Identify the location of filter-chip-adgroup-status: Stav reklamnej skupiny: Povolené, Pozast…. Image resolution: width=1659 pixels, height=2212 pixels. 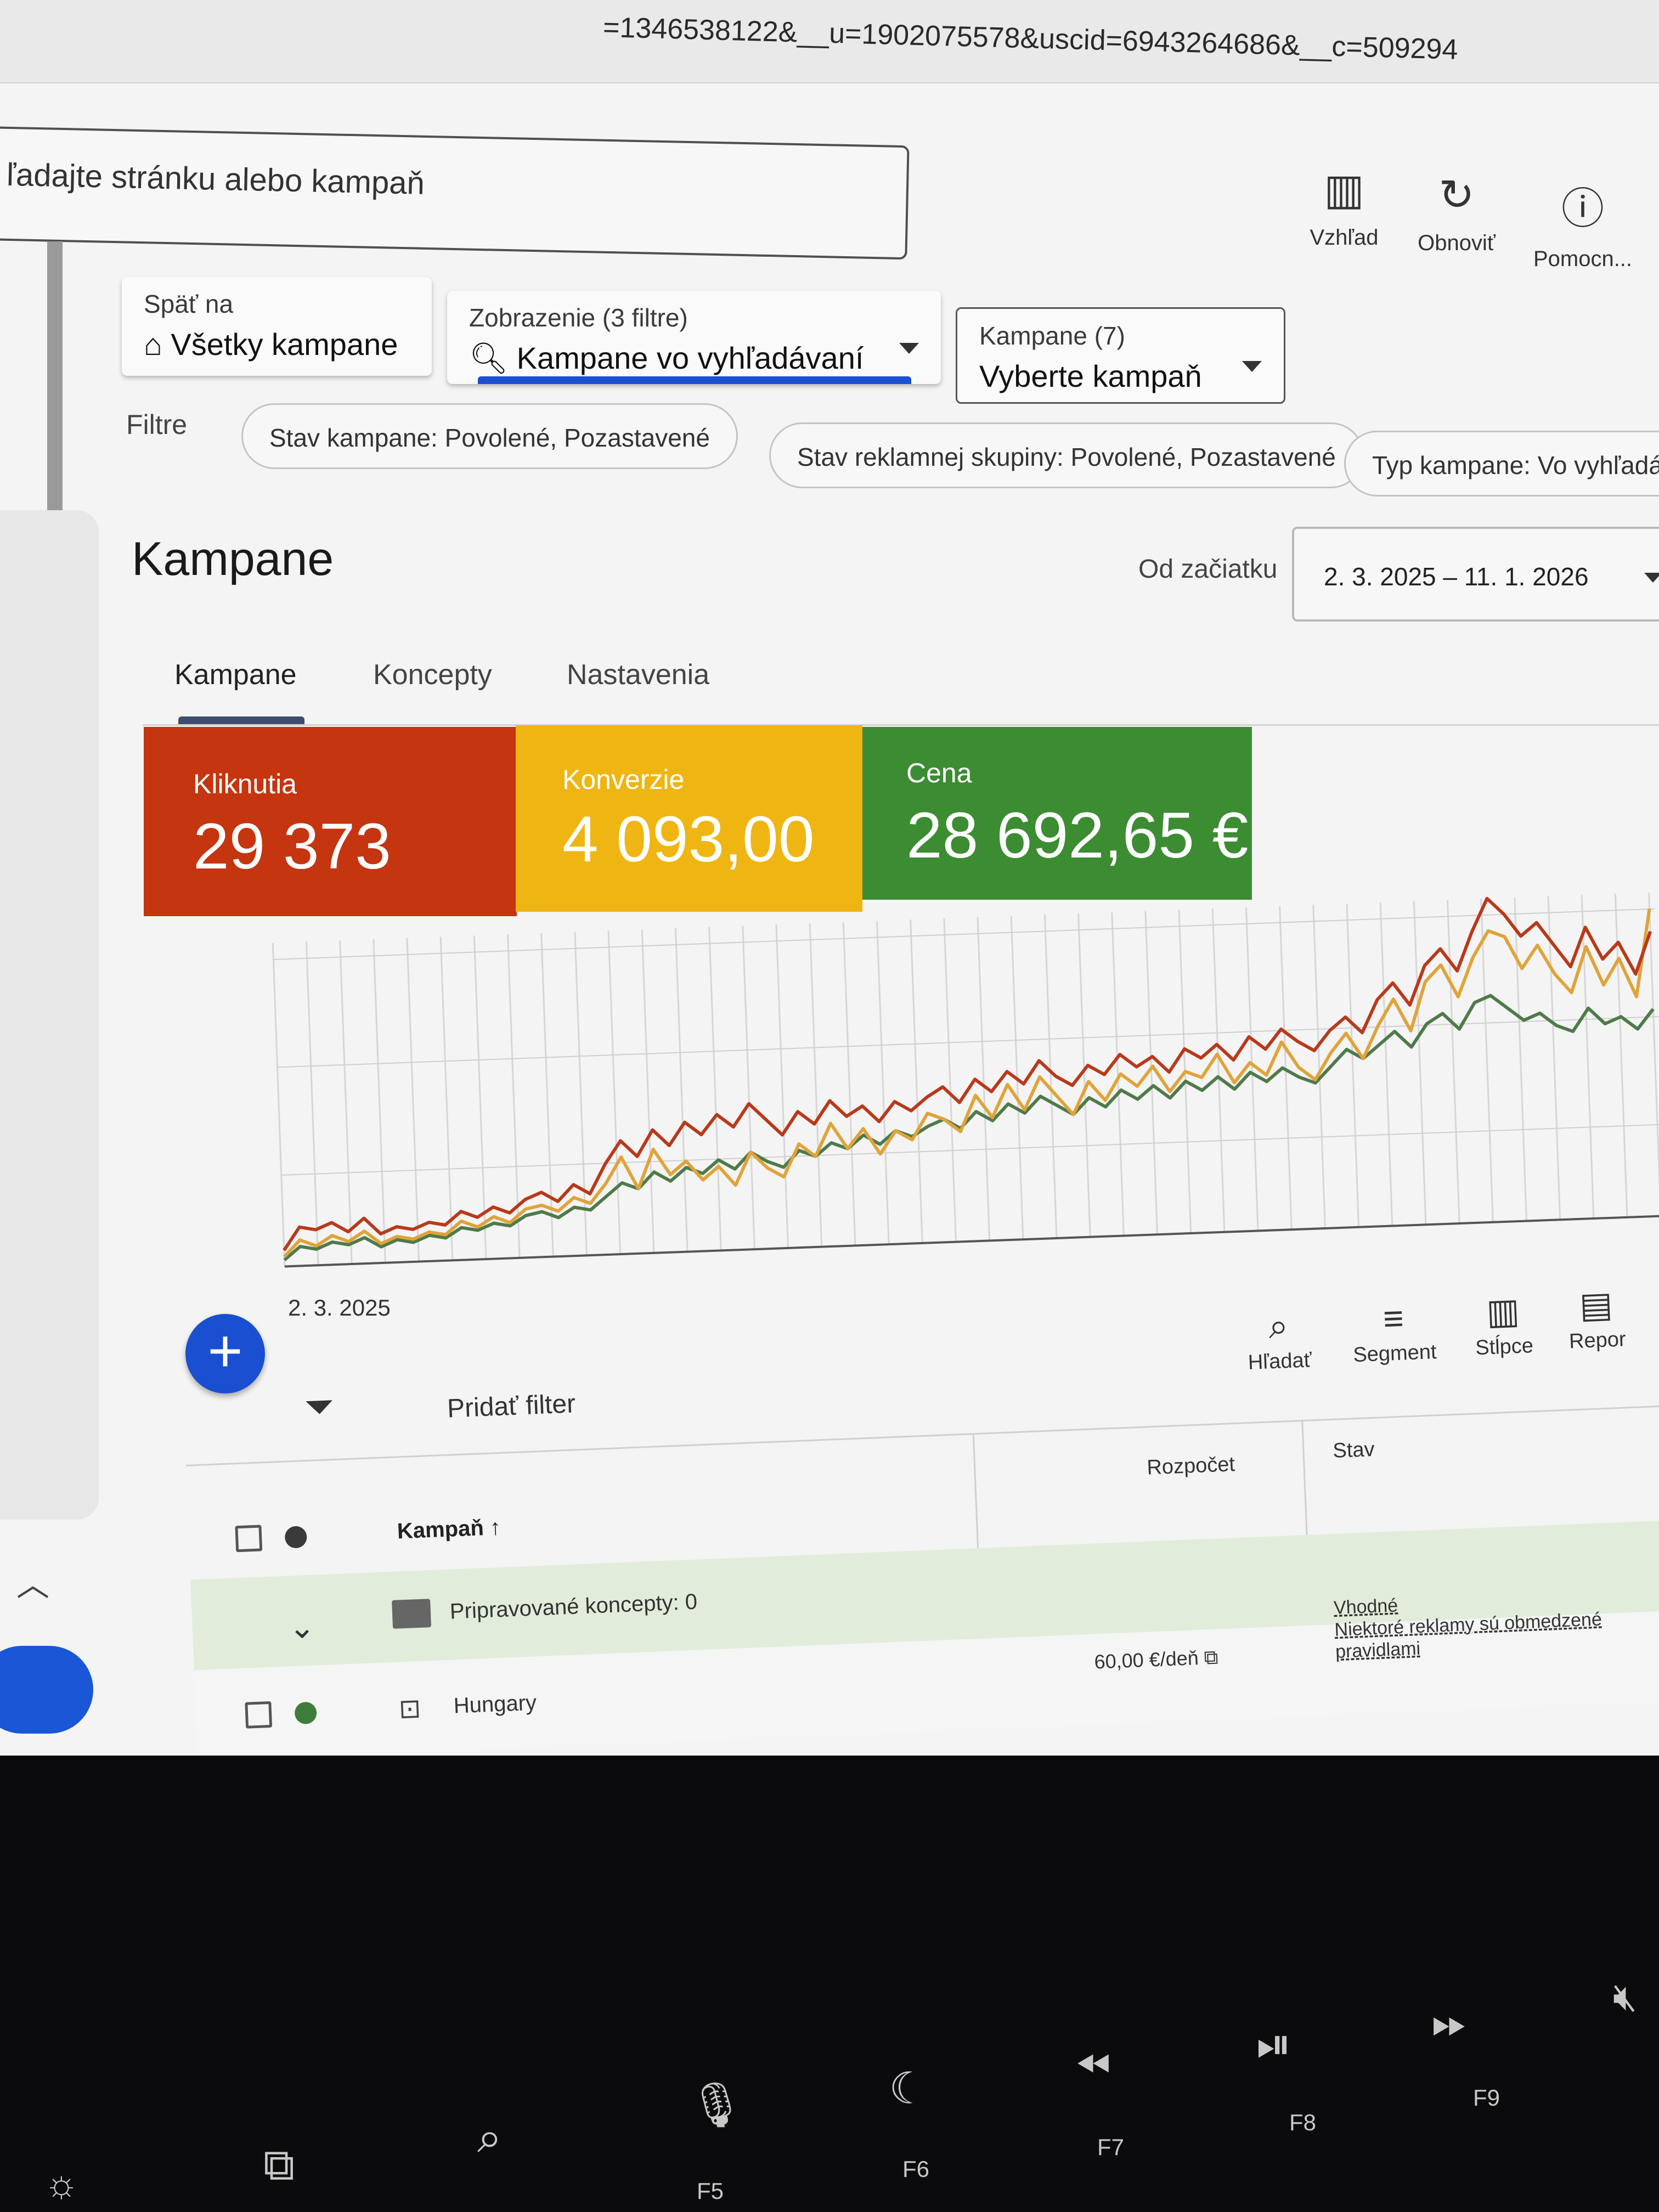
(1066, 455).